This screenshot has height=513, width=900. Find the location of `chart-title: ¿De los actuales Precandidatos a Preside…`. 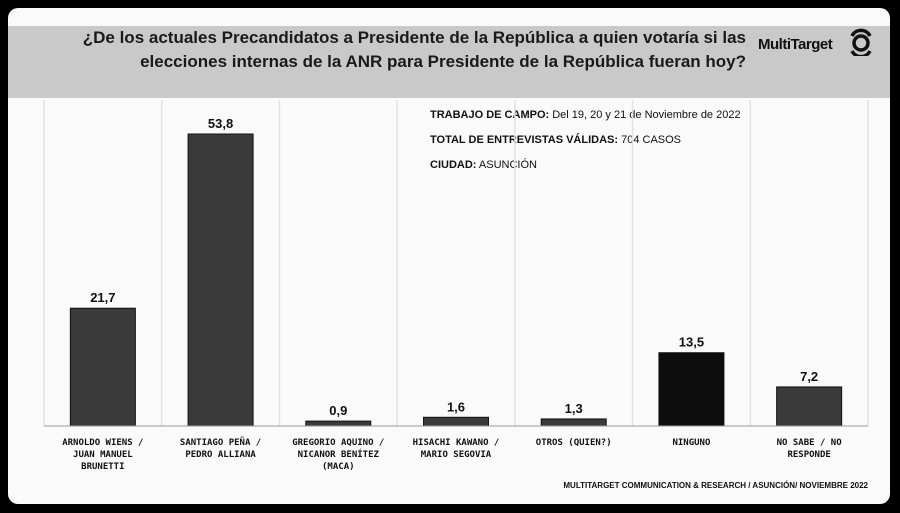

chart-title: ¿De los actuales Precandidatos a Preside… is located at coordinates (414, 49).